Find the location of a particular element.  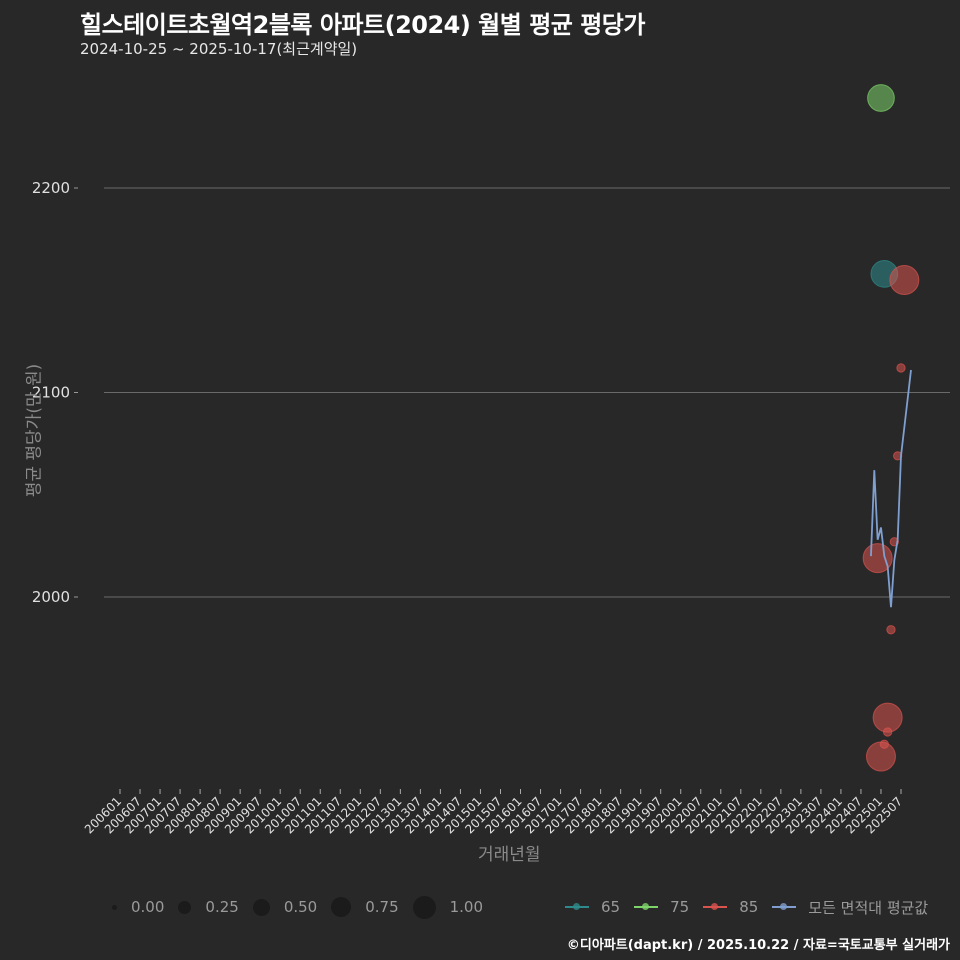

size-legend-label: 0.25 is located at coordinates (222, 907).